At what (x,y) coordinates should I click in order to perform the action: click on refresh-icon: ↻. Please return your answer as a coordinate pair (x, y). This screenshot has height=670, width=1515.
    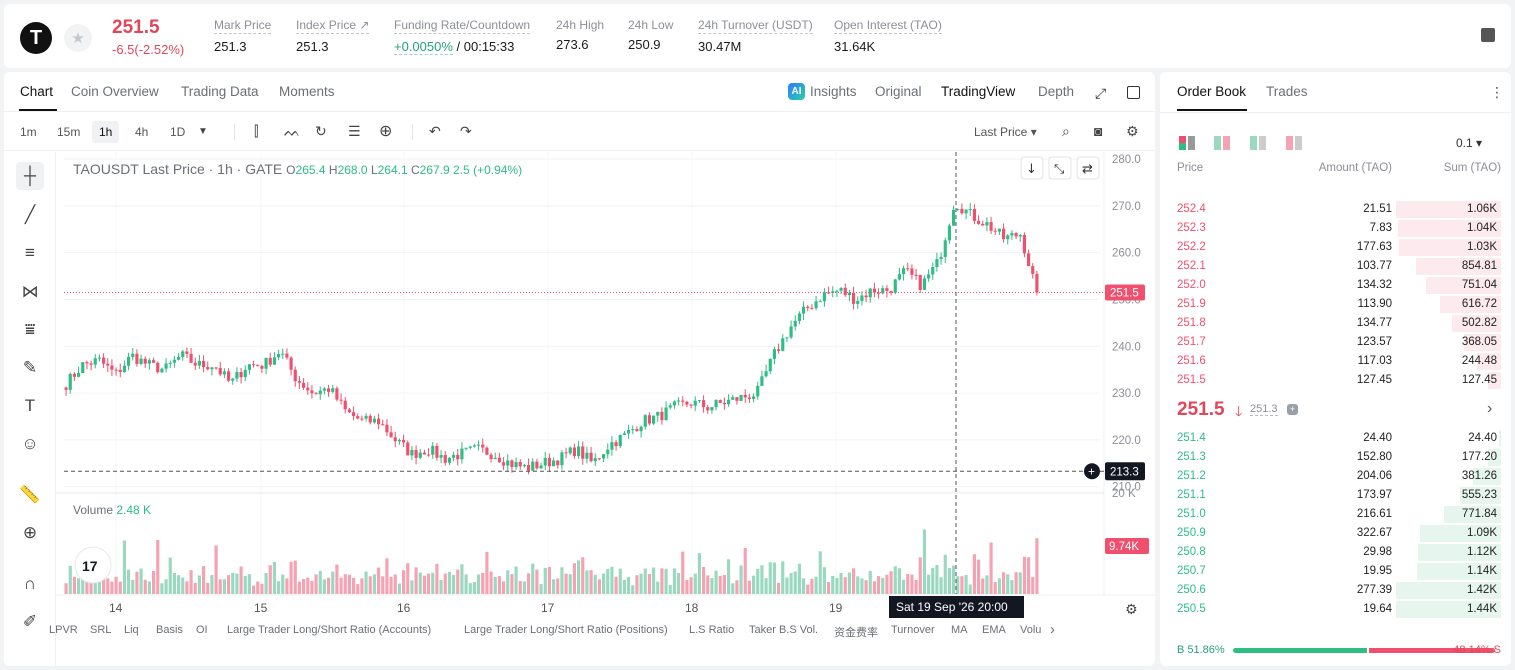
    Looking at the image, I should click on (321, 131).